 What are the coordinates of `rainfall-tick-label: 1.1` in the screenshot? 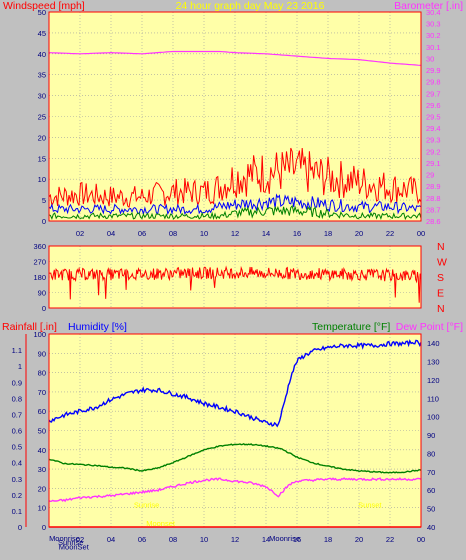 It's located at (17, 350).